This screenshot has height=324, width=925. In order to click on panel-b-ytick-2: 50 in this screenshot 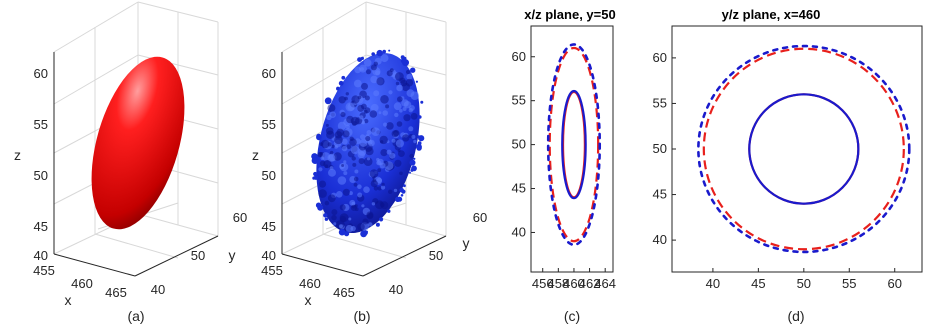, I will do `click(436, 255)`.